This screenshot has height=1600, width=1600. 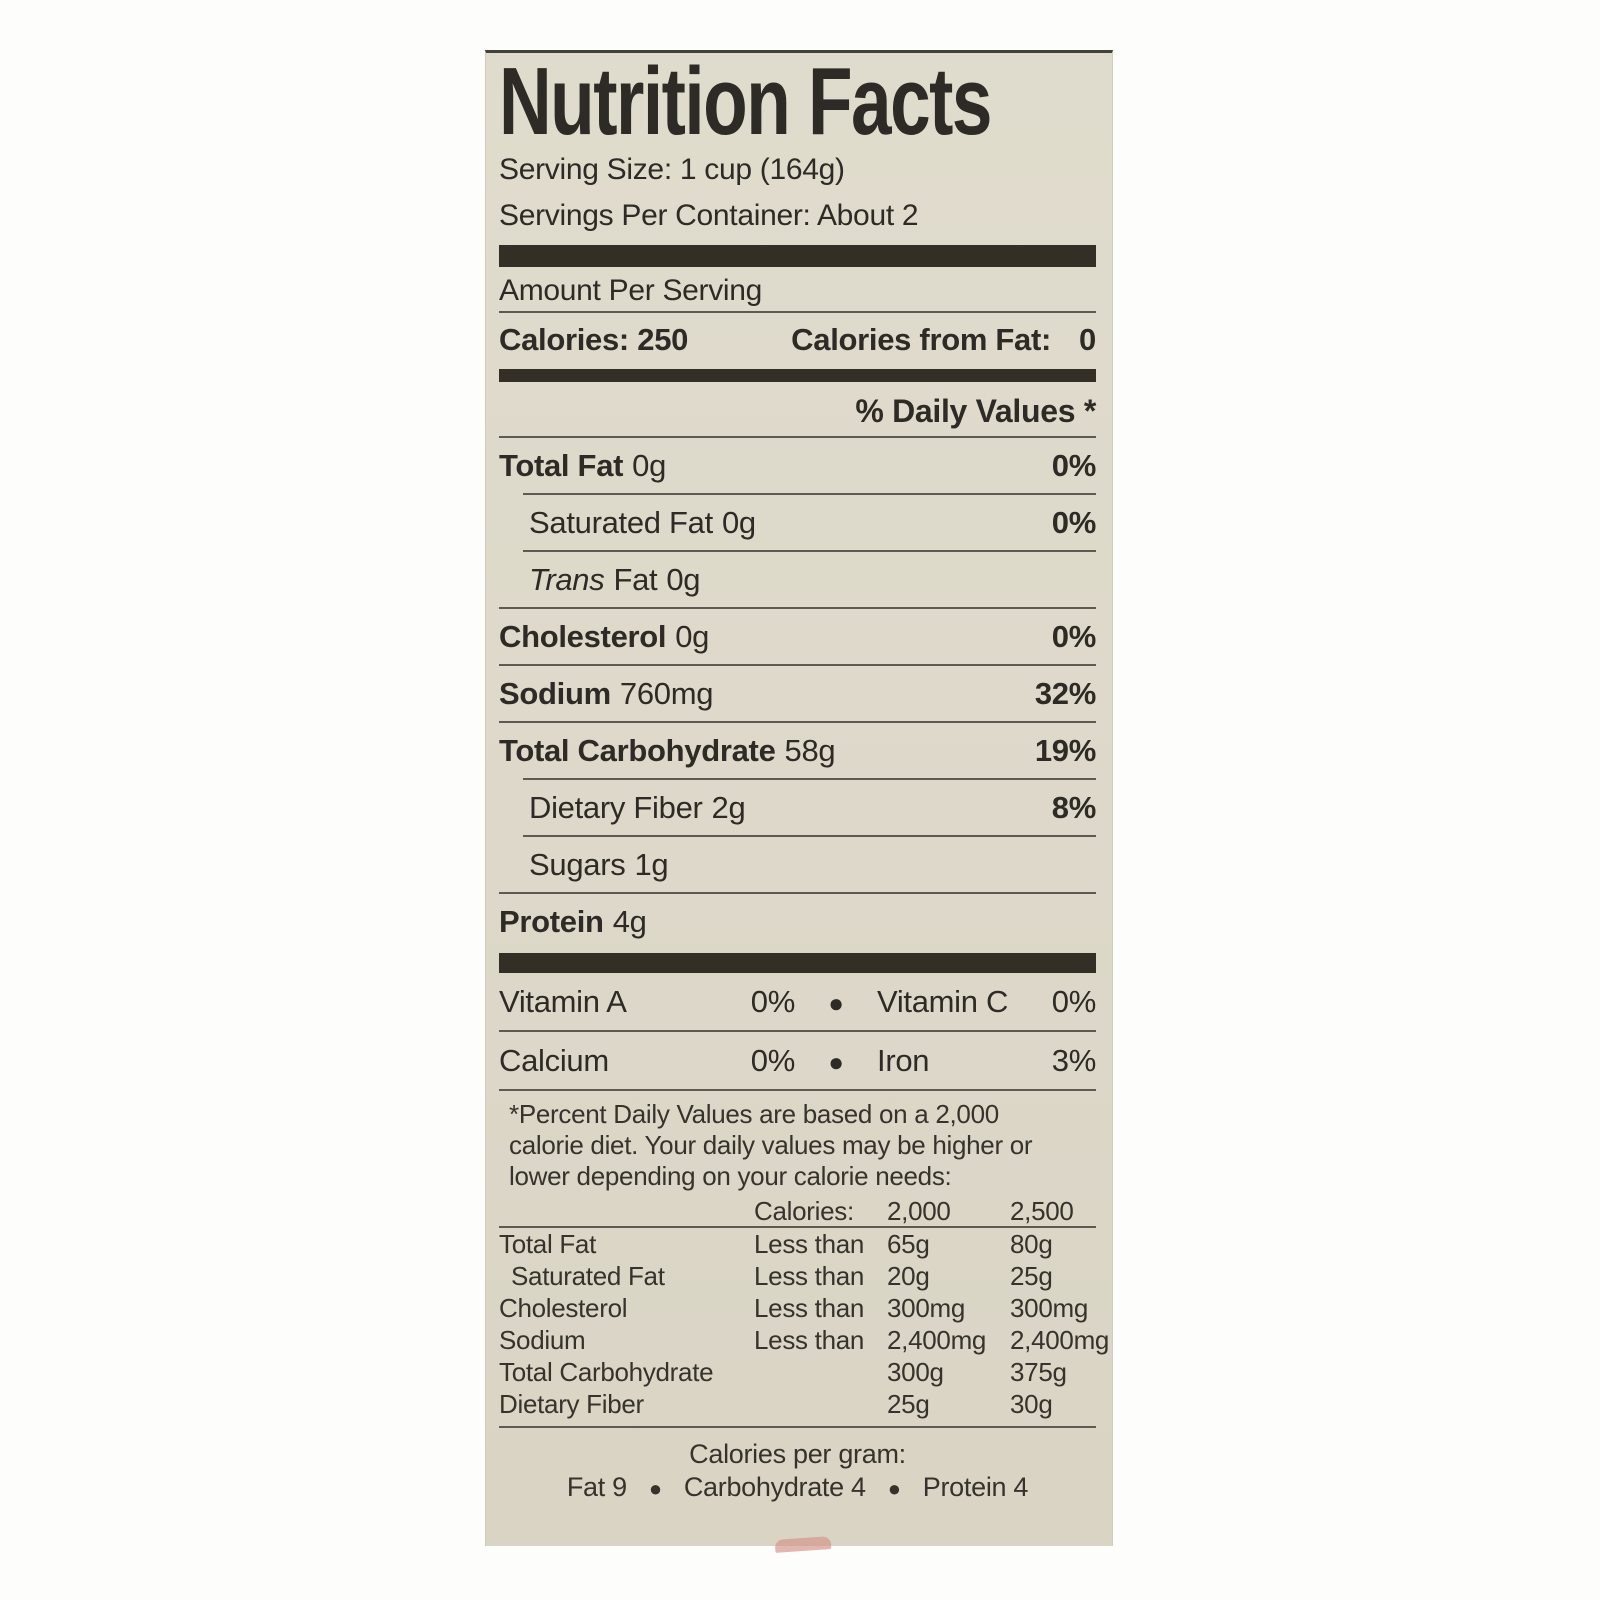 I want to click on vitamin-row: Vitamin A 0% ● Vitamin C 0%, so click(x=797, y=1001).